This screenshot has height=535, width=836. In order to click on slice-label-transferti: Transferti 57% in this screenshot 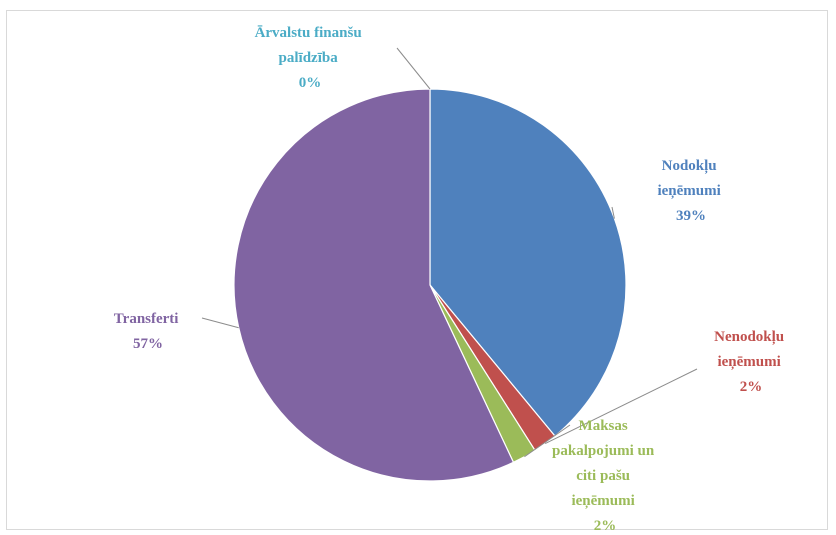, I will do `click(148, 331)`.